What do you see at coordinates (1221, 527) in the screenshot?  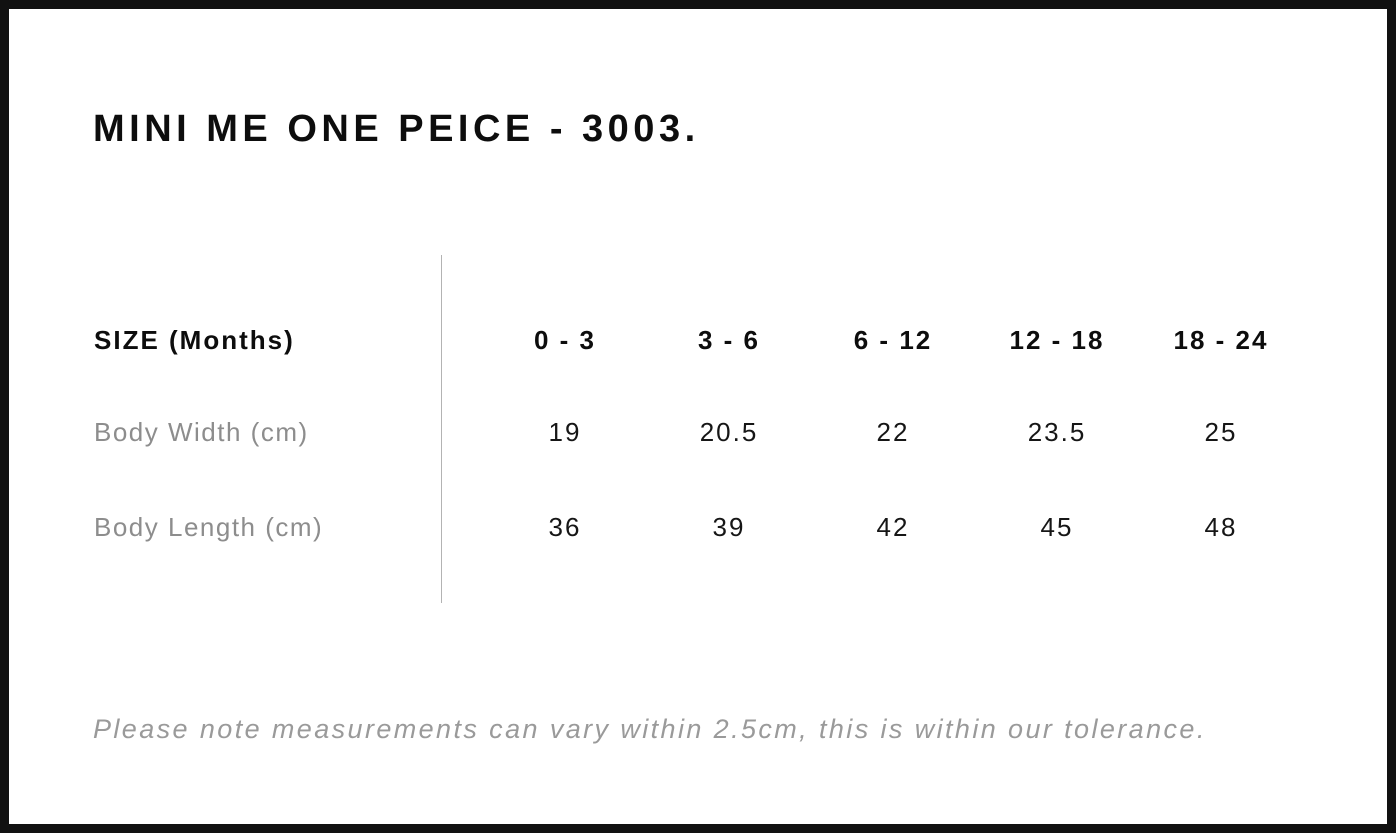 I see `body-length-value: 48` at bounding box center [1221, 527].